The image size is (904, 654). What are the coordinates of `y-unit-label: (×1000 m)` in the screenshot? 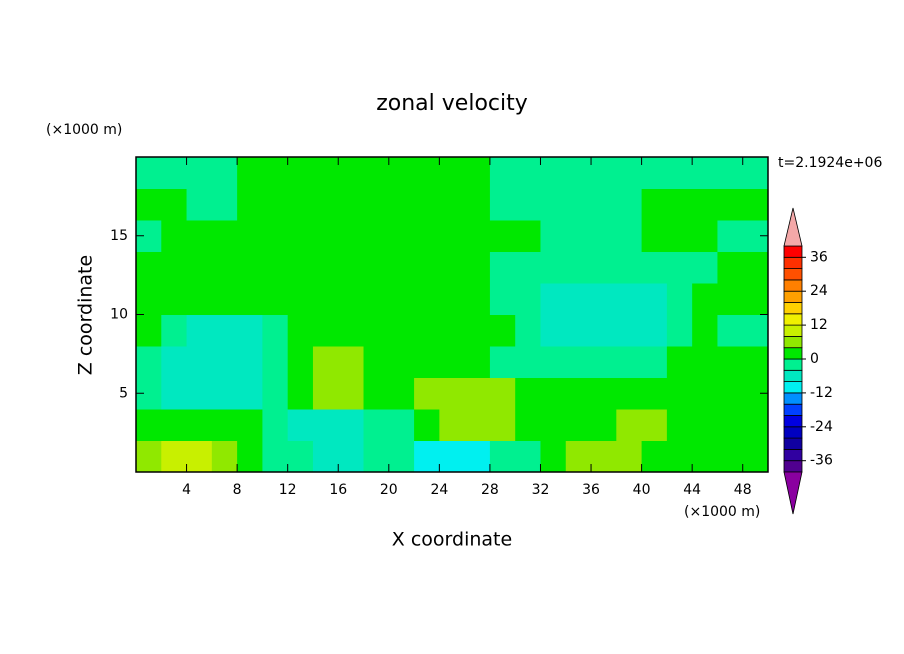 It's located at (84, 130).